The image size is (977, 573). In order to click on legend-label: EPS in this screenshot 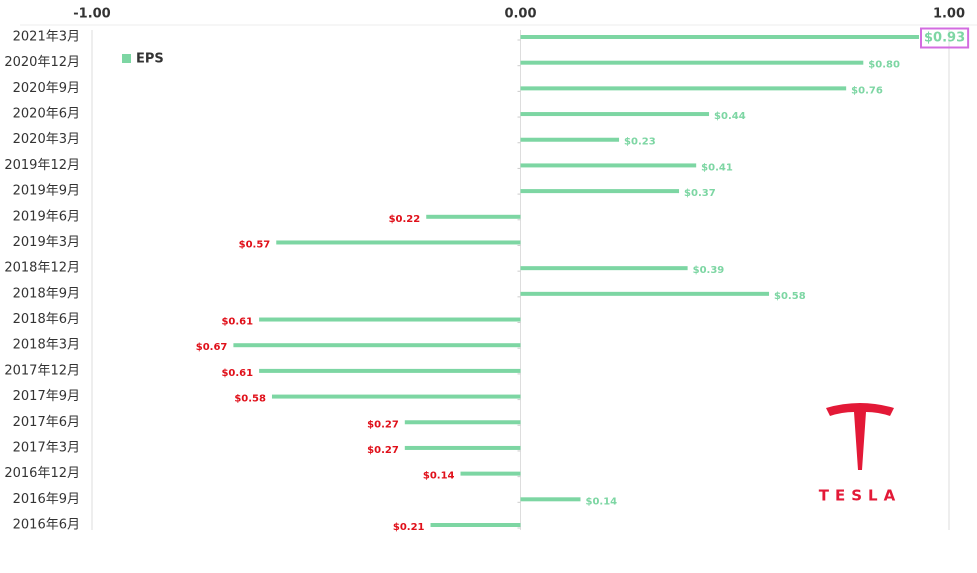, I will do `click(150, 59)`.